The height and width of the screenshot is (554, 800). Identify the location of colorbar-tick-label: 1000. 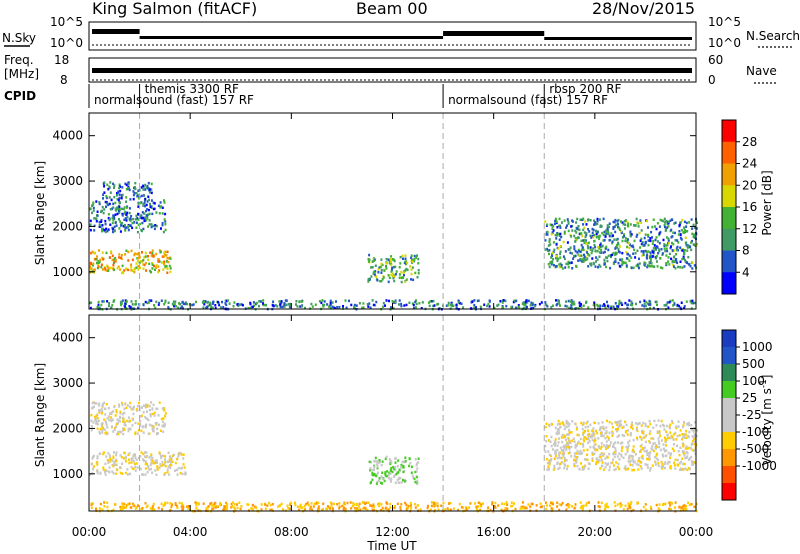
(757, 347).